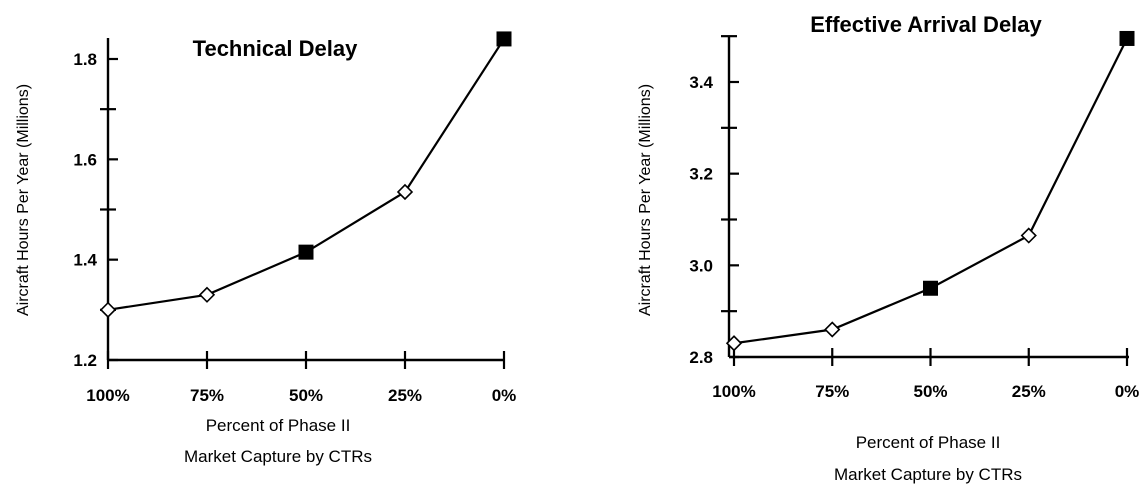  Describe the element at coordinates (926, 24) in the screenshot. I see `chart-title: Effective Arrival Delay` at that location.